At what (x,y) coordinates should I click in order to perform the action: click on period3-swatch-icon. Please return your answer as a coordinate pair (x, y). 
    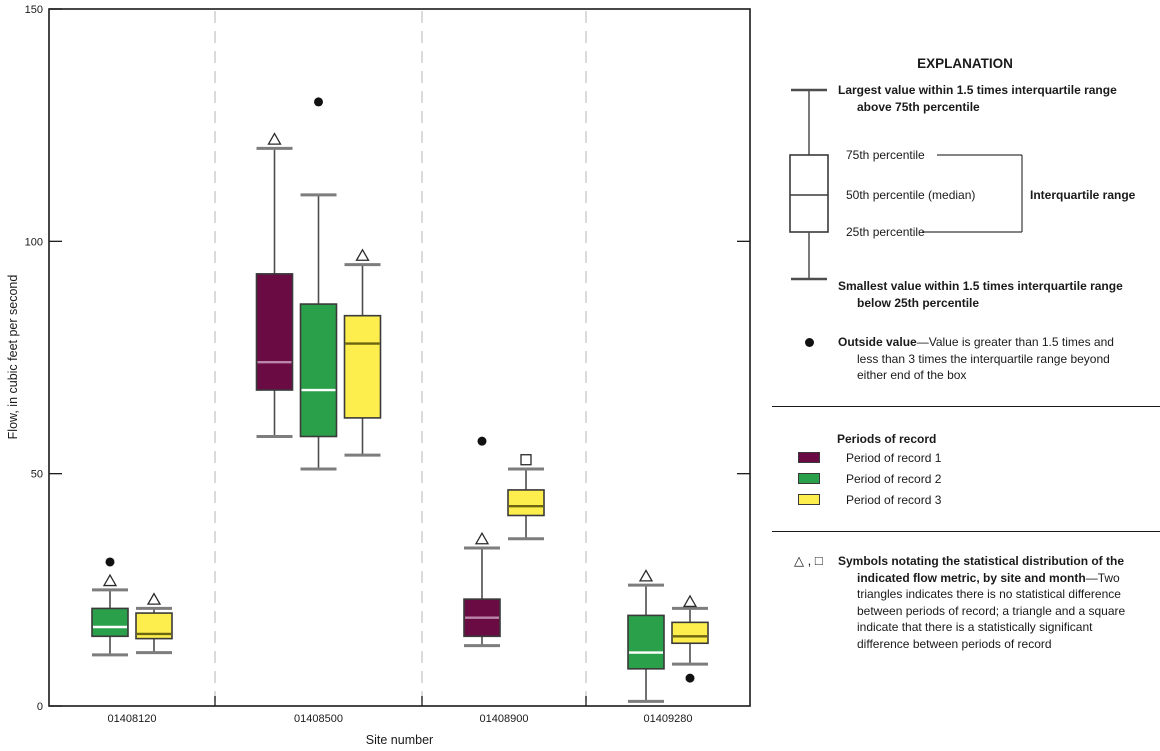
    Looking at the image, I should click on (809, 499).